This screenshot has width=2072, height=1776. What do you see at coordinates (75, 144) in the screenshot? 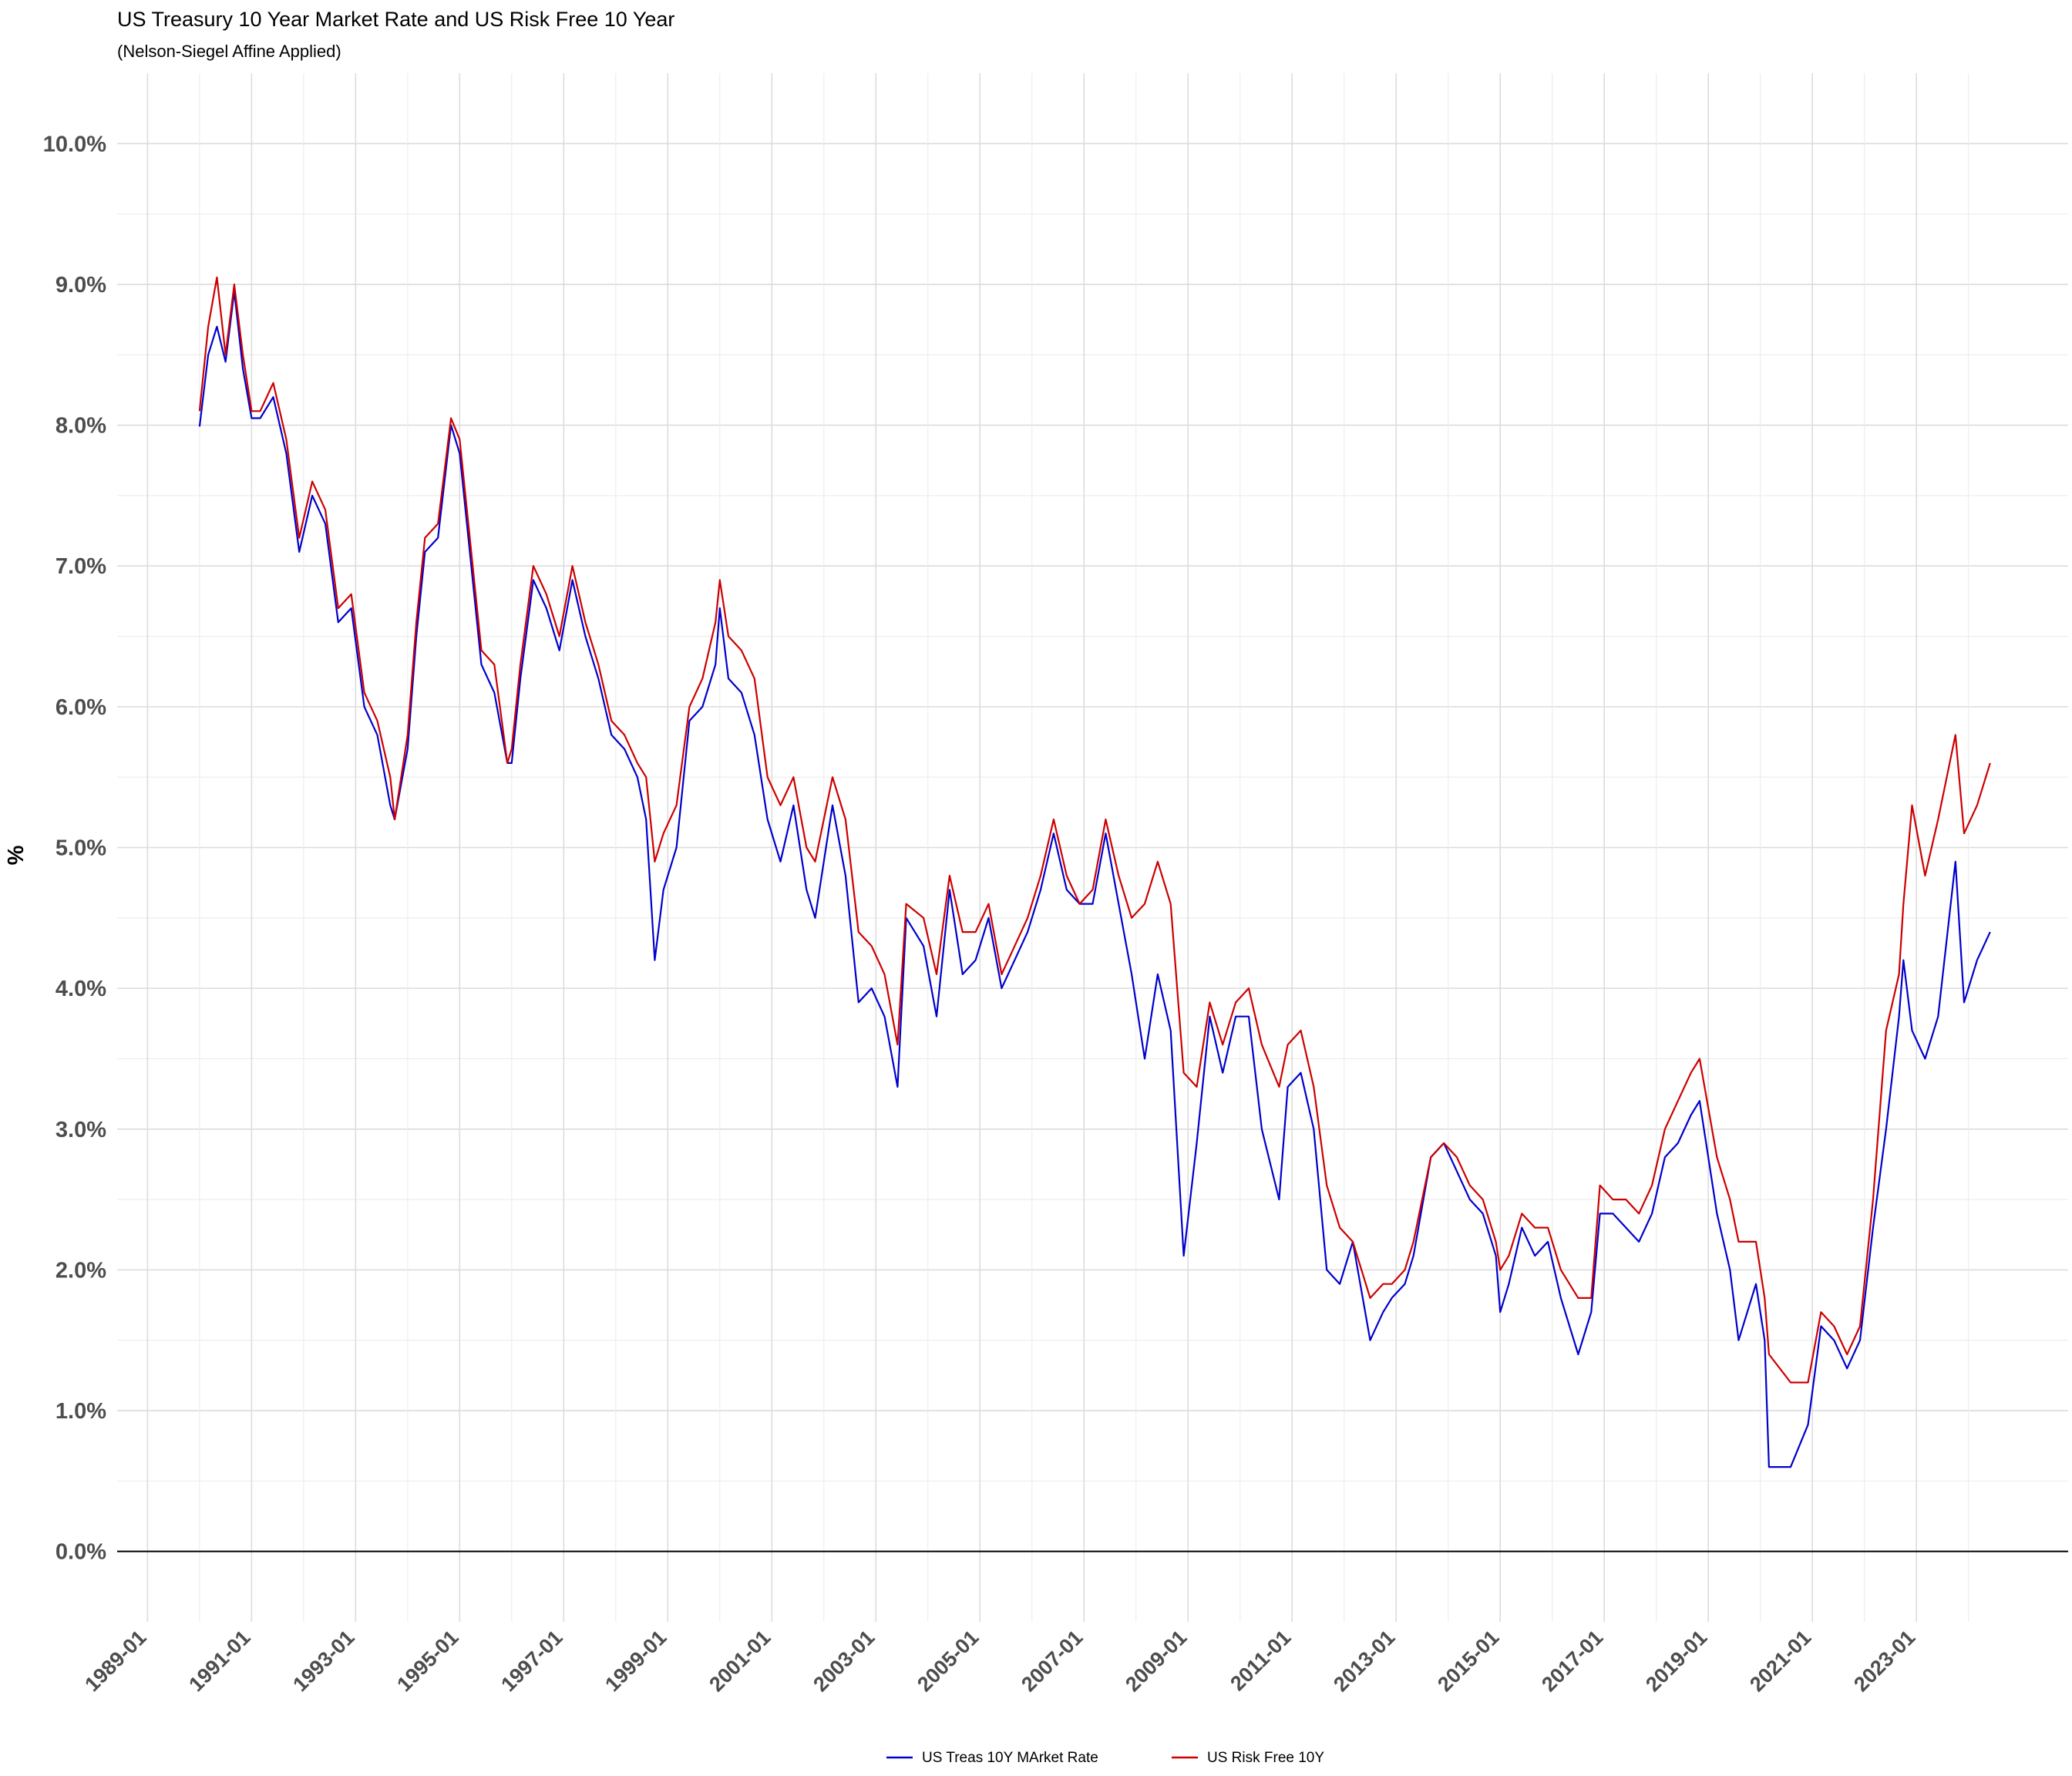
I see `y-tick-label: 10.0%` at bounding box center [75, 144].